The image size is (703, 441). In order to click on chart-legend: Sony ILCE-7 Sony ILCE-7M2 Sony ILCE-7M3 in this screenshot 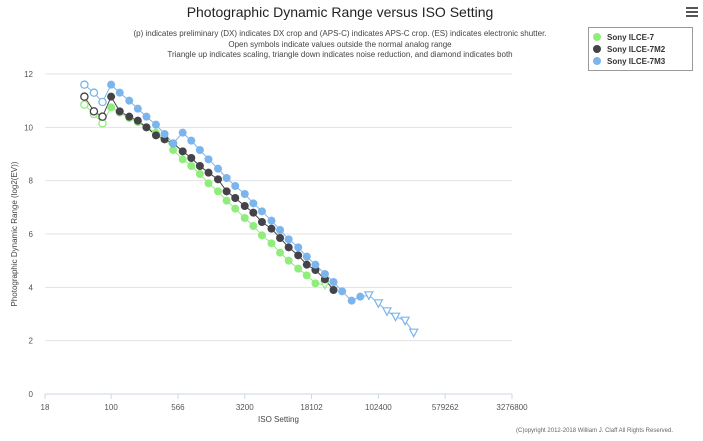, I will do `click(640, 49)`.